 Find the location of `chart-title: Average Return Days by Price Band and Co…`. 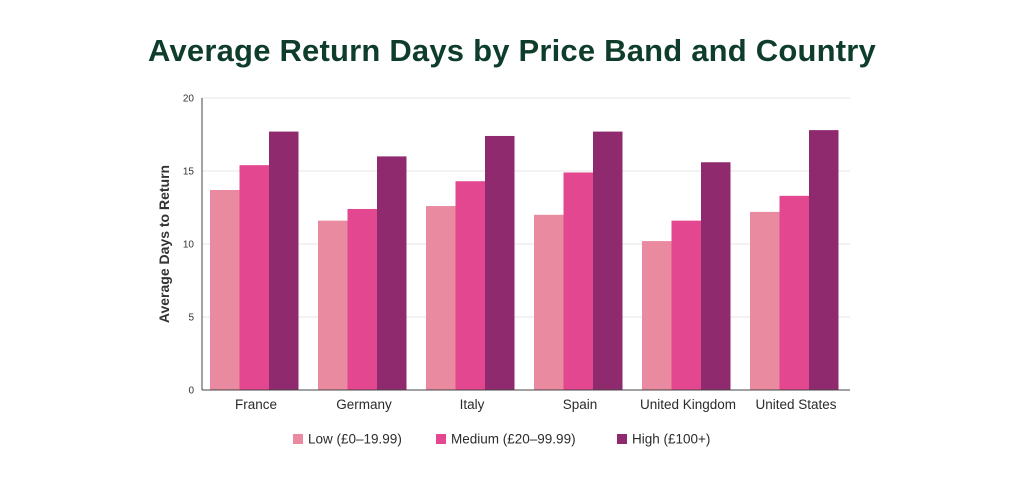

chart-title: Average Return Days by Price Band and Co… is located at coordinates (512, 50).